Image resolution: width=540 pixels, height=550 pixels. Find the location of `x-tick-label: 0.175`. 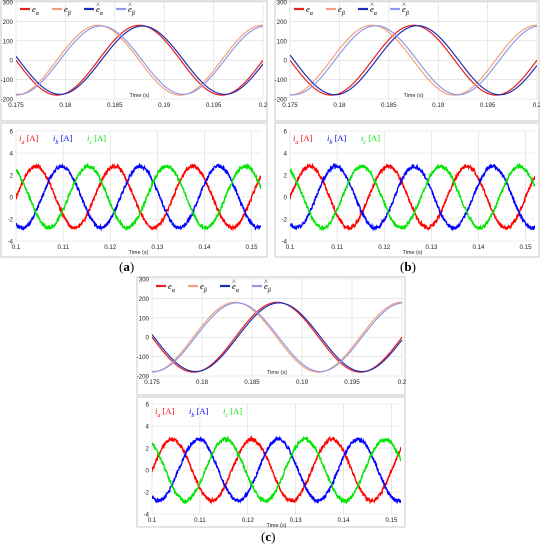

x-tick-label: 0.175 is located at coordinates (16, 105).